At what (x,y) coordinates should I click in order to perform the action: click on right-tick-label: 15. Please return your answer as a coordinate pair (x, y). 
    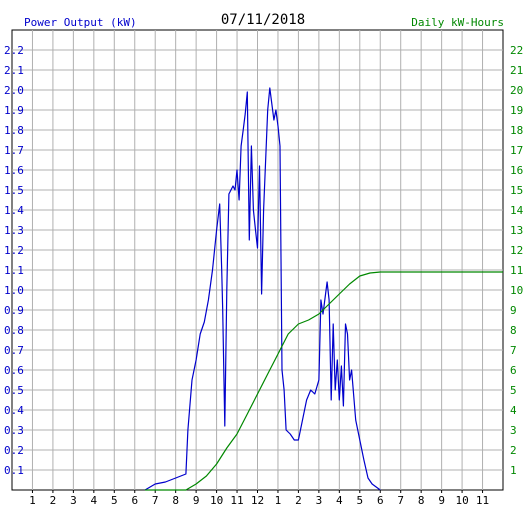
    Looking at the image, I should click on (516, 190).